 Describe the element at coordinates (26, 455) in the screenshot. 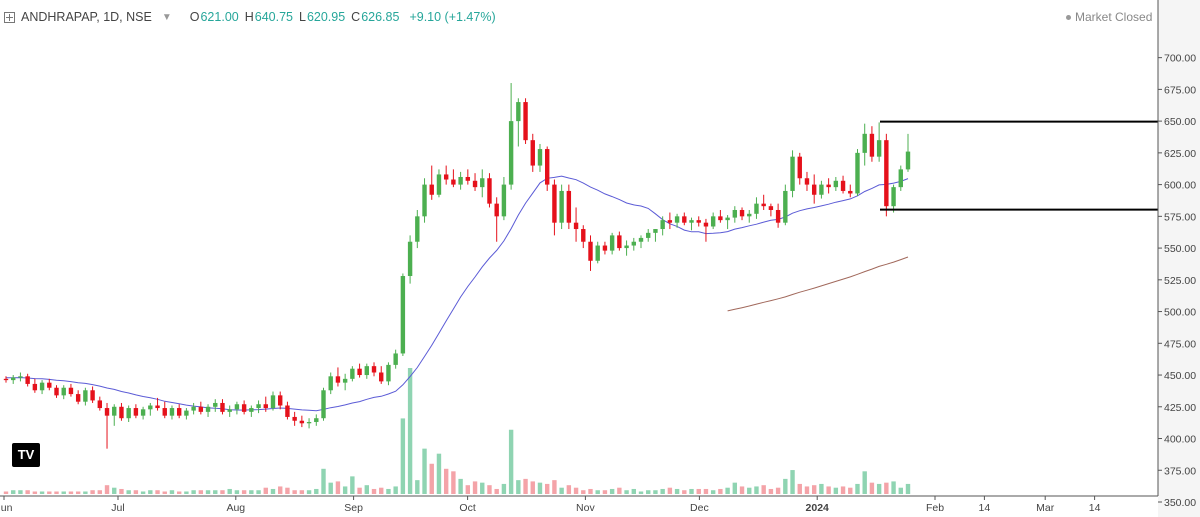

I see `tradingview-logo: TV` at that location.